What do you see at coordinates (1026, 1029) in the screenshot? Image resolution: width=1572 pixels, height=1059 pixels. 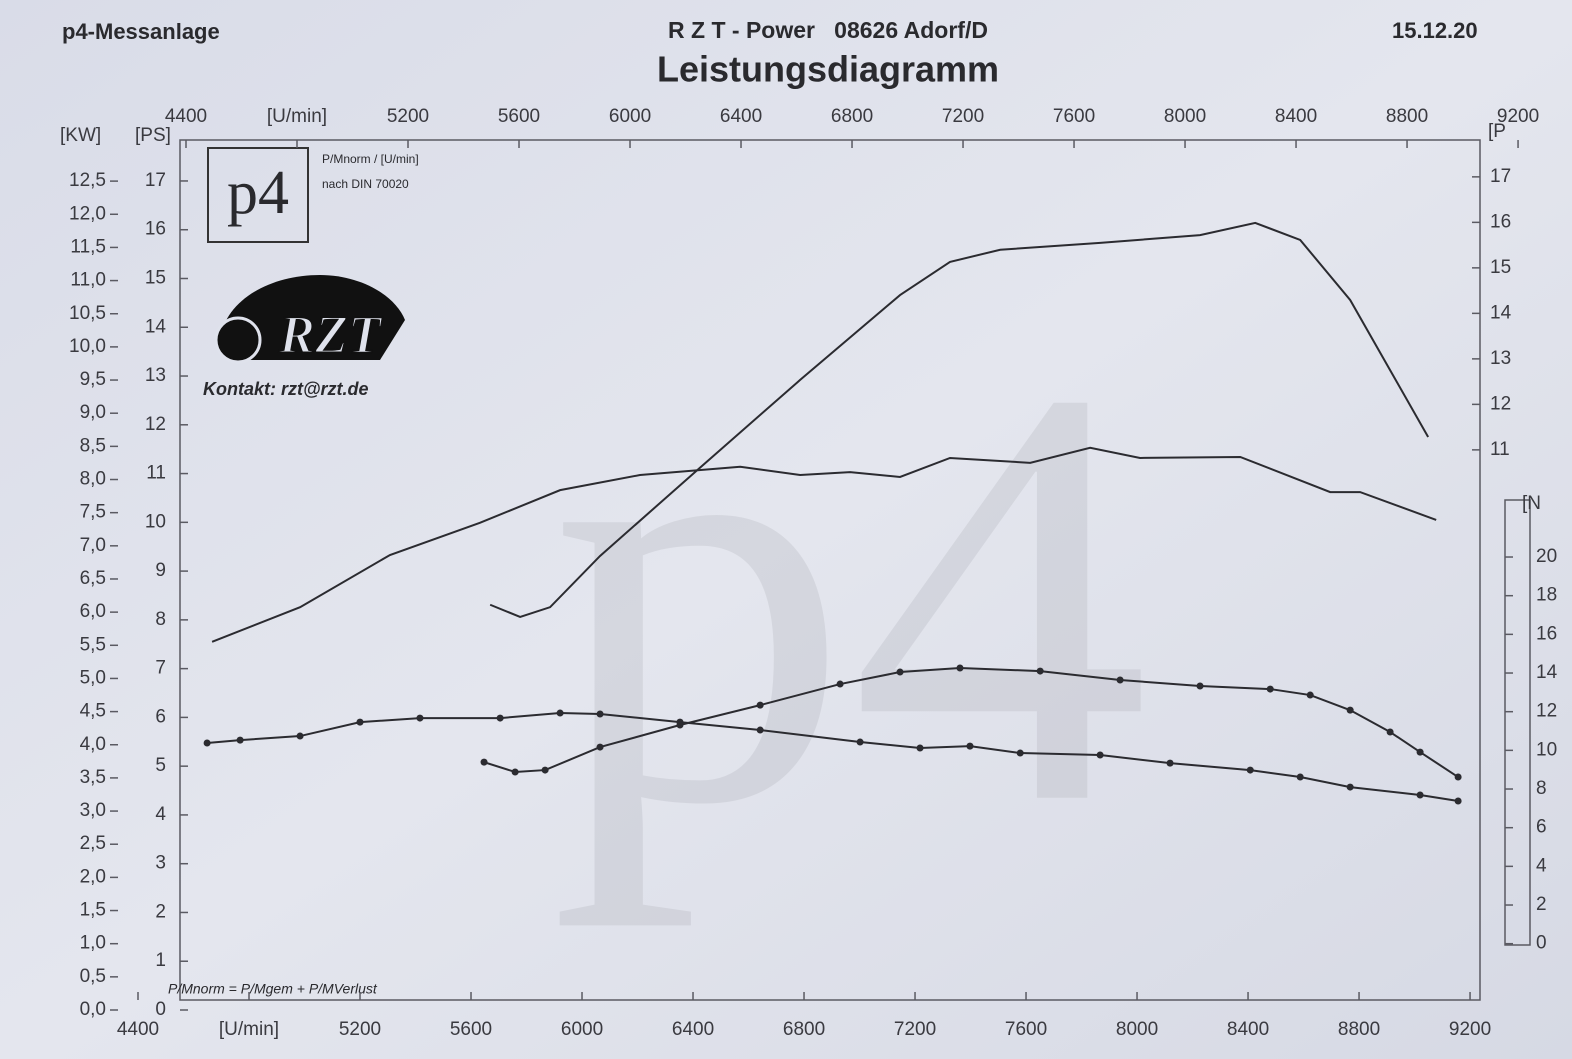 I see `x-tick-label: 7600` at bounding box center [1026, 1029].